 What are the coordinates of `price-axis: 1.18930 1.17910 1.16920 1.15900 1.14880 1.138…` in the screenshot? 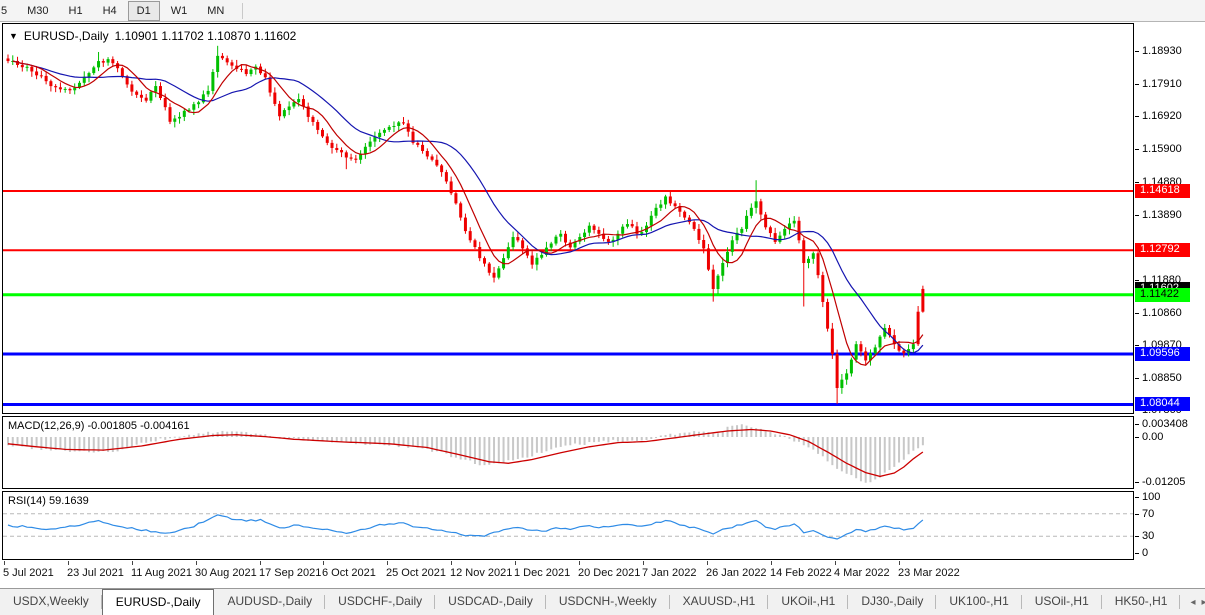 It's located at (1170, 292).